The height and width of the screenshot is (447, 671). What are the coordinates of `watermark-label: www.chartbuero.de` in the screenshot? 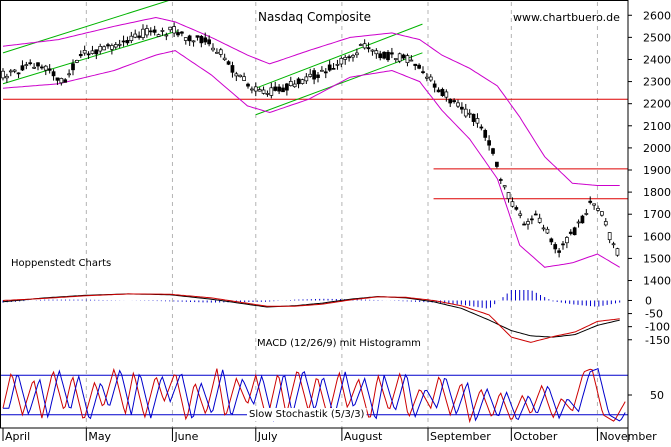 It's located at (566, 17).